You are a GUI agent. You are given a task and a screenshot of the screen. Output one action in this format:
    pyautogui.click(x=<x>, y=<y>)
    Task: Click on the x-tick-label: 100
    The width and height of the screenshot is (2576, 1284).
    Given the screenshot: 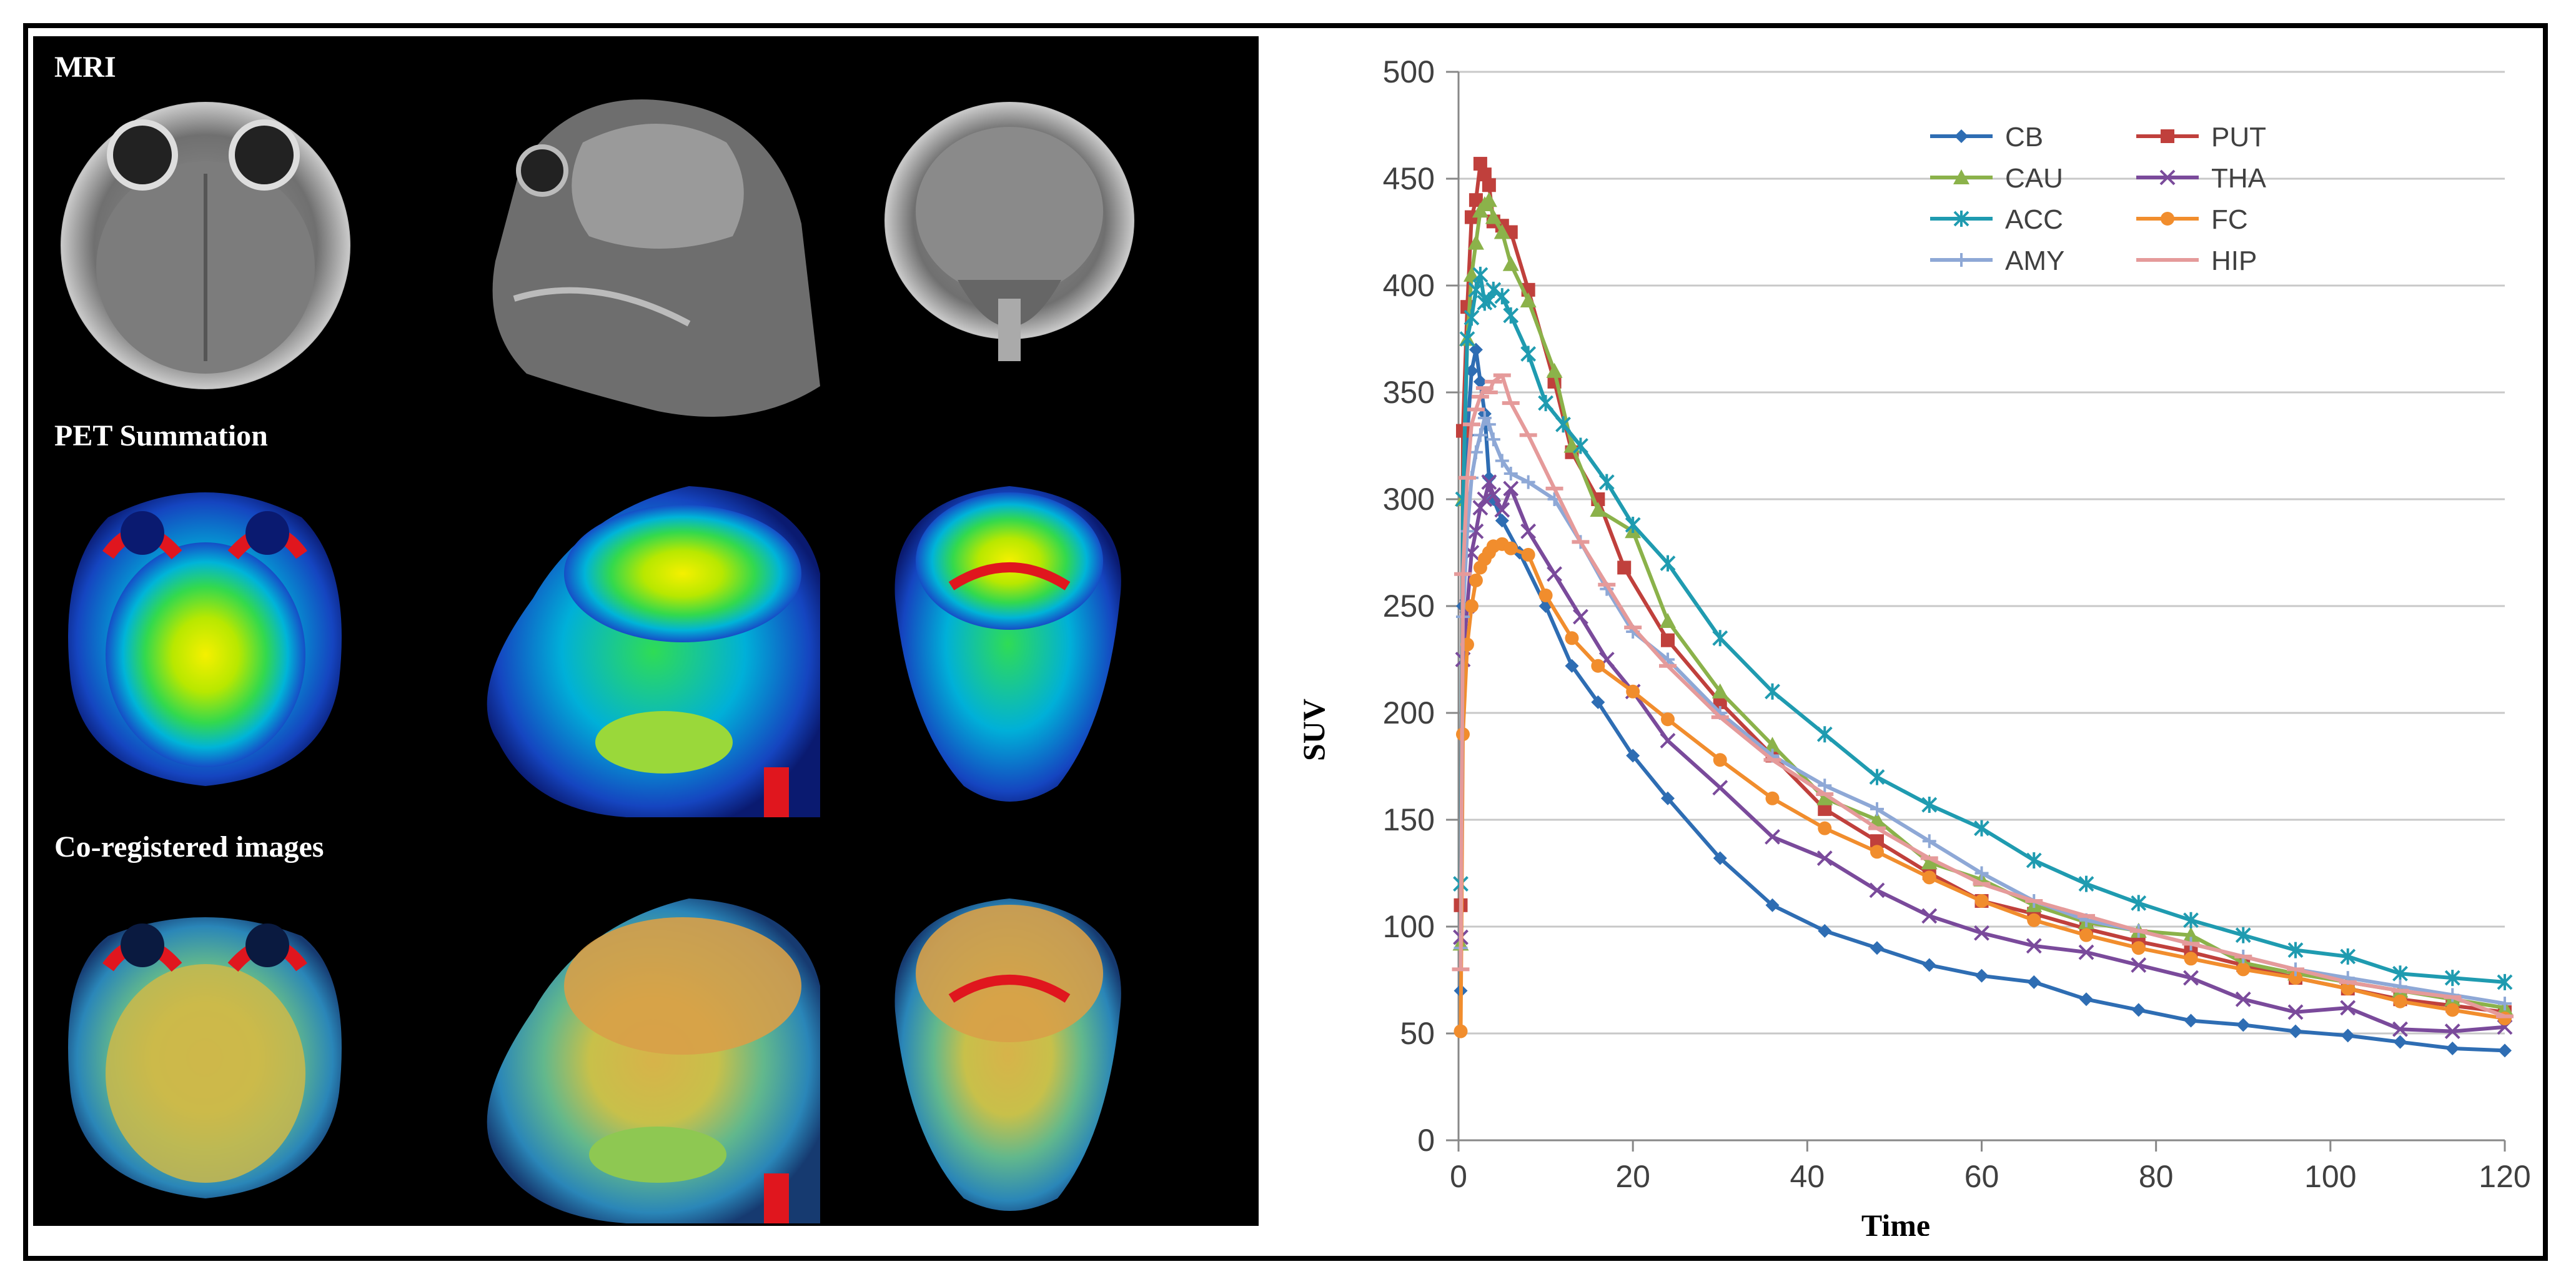 What is the action you would take?
    pyautogui.click(x=2330, y=1176)
    